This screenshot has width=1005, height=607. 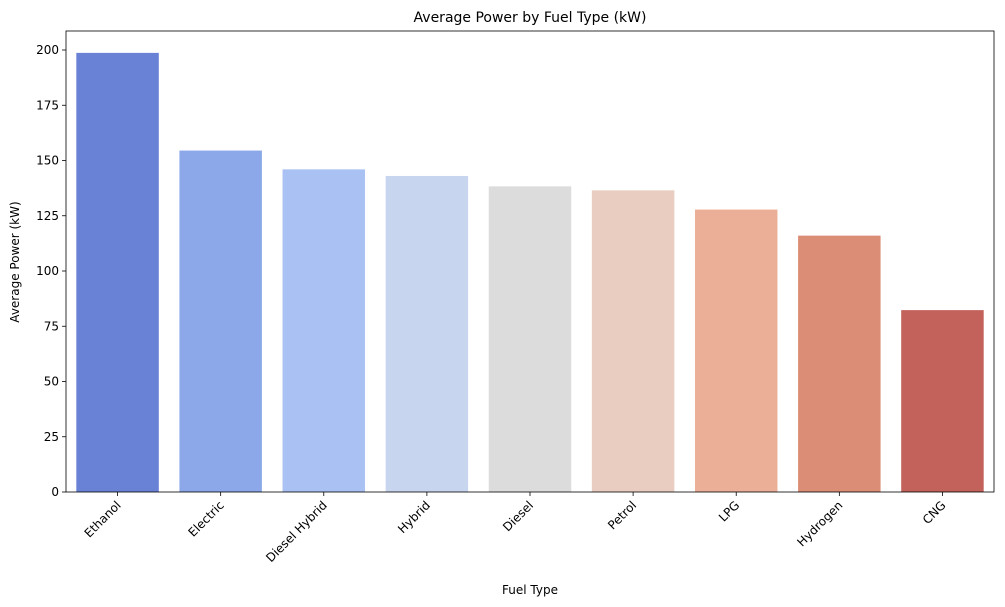 I want to click on y-tick-label: 175, so click(x=47, y=105).